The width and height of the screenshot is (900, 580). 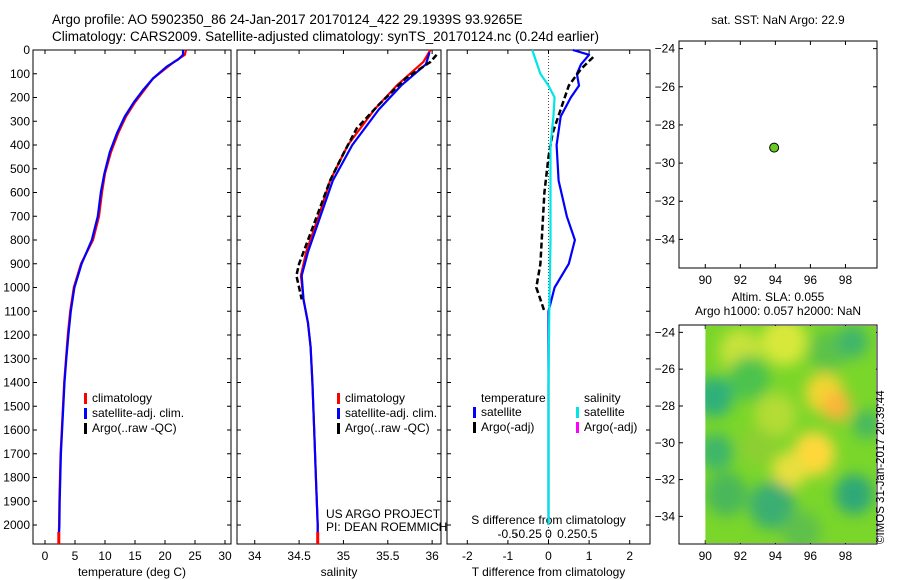 What do you see at coordinates (778, 297) in the screenshot?
I see `sla-title: Altim. SLA: 0.055` at bounding box center [778, 297].